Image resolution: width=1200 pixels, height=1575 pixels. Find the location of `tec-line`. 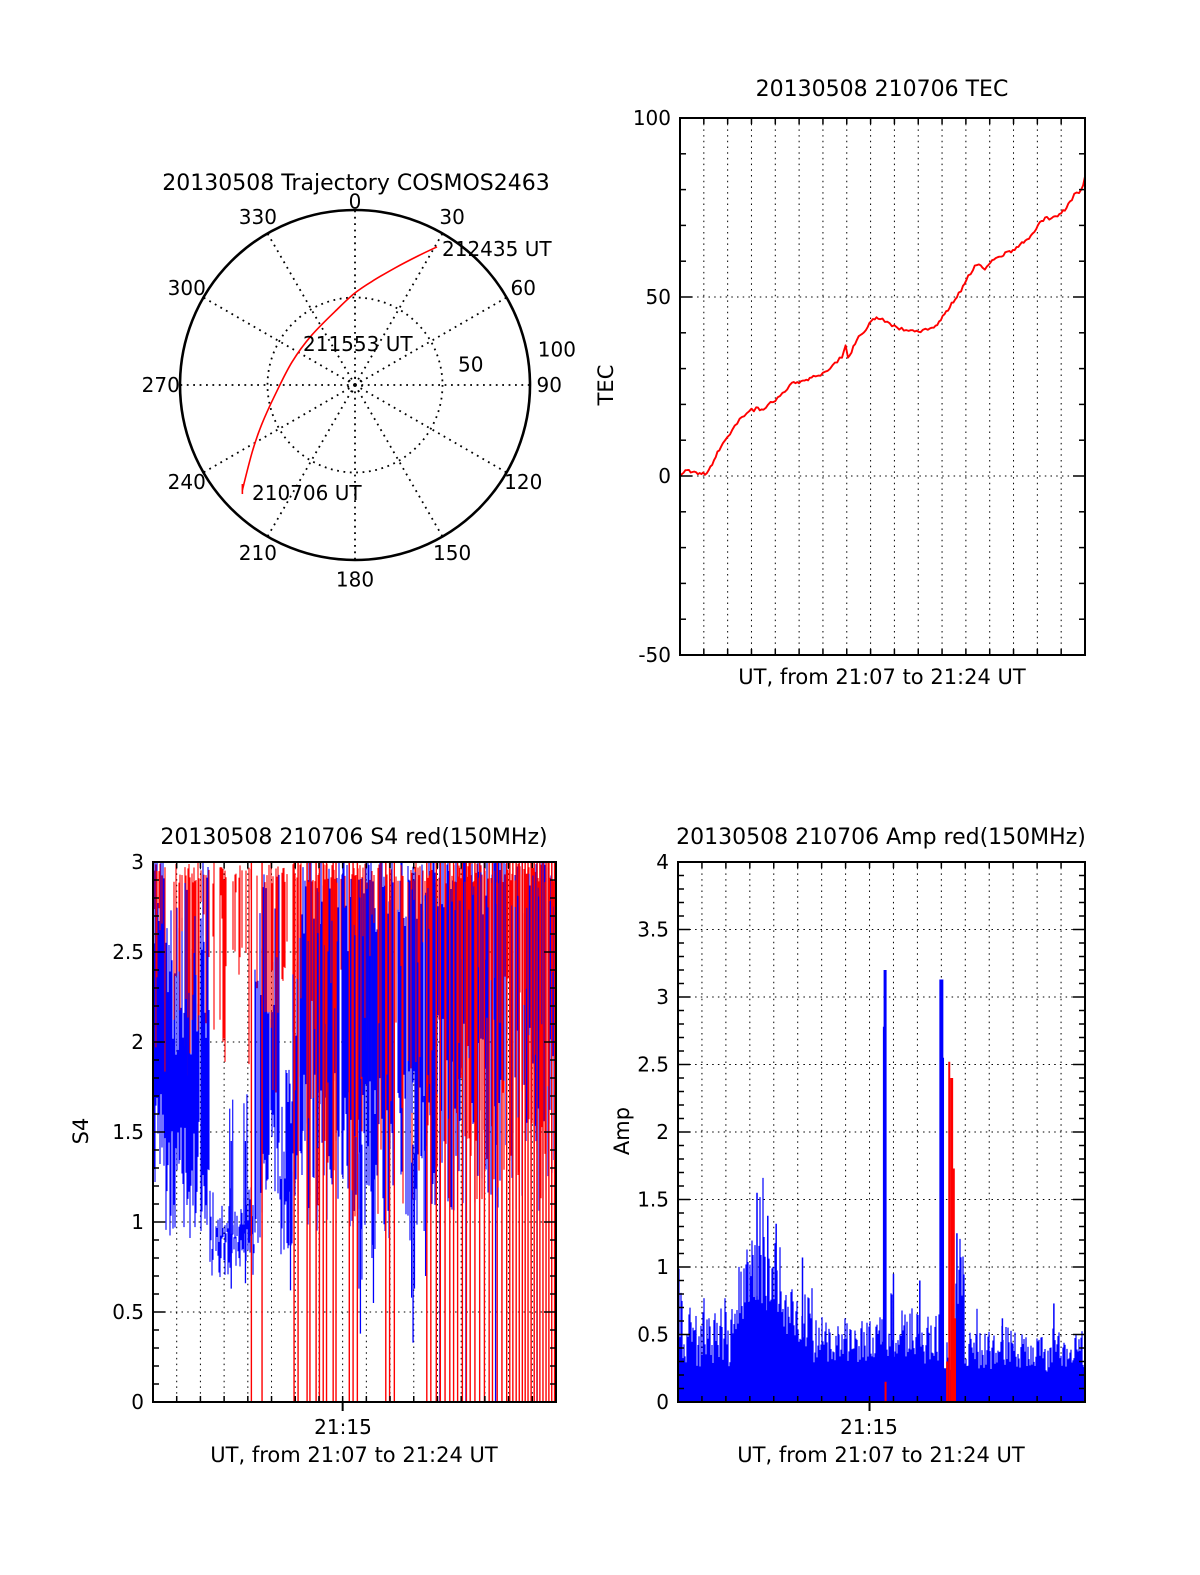

tec-line is located at coordinates (882, 326).